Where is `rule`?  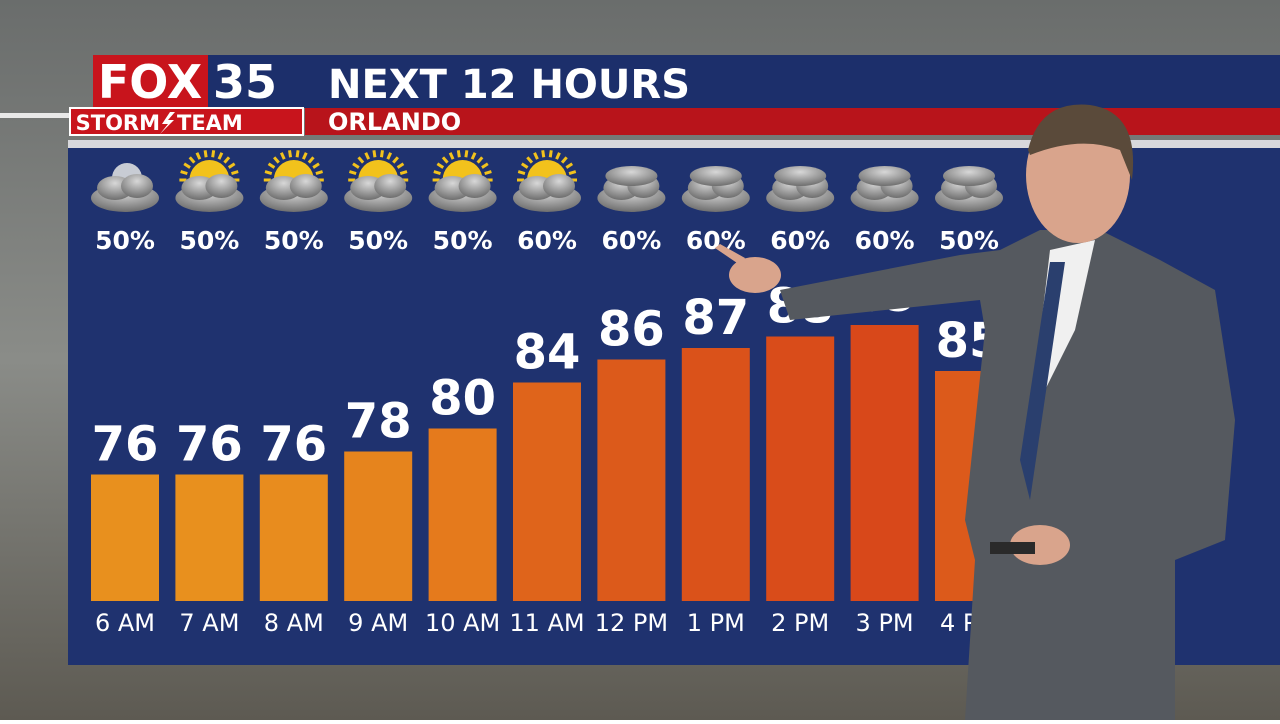 rule is located at coordinates (35, 115).